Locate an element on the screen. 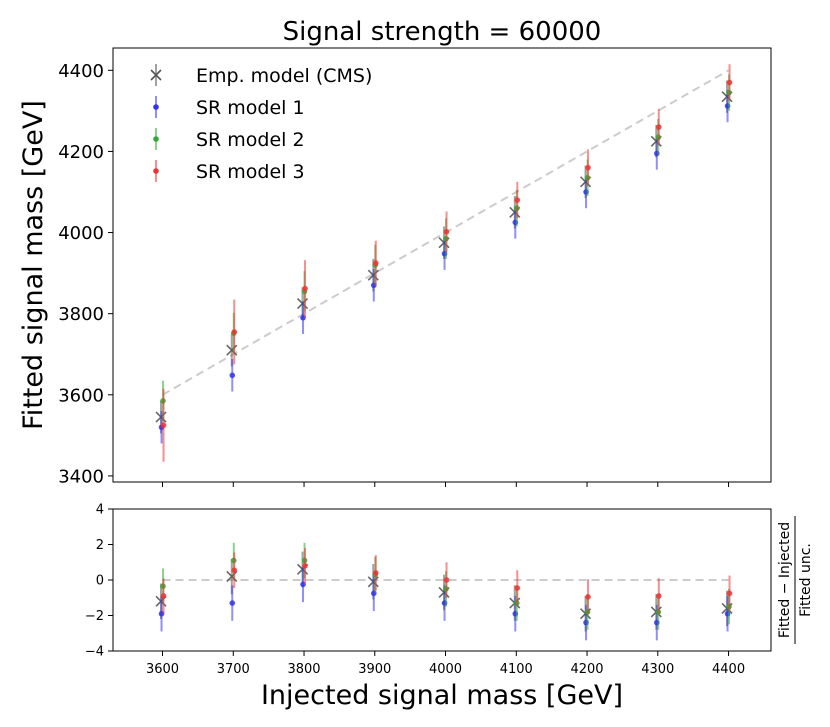 Image resolution: width=830 pixels, height=727 pixels. ratio-y-tick-label: −2 is located at coordinates (94, 616).